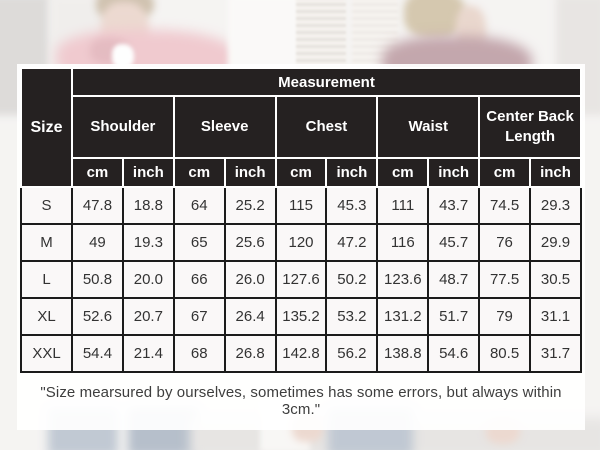  Describe the element at coordinates (46, 316) in the screenshot. I see `size-label: XL` at that location.